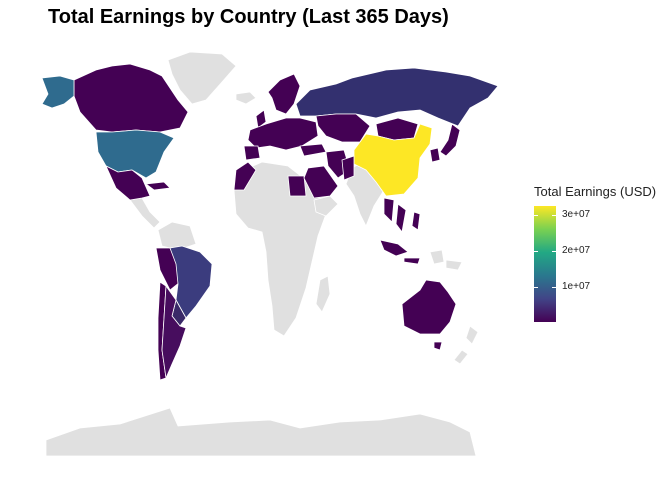  What do you see at coordinates (446, 260) in the screenshot?
I see `indonesia-no-data` at bounding box center [446, 260].